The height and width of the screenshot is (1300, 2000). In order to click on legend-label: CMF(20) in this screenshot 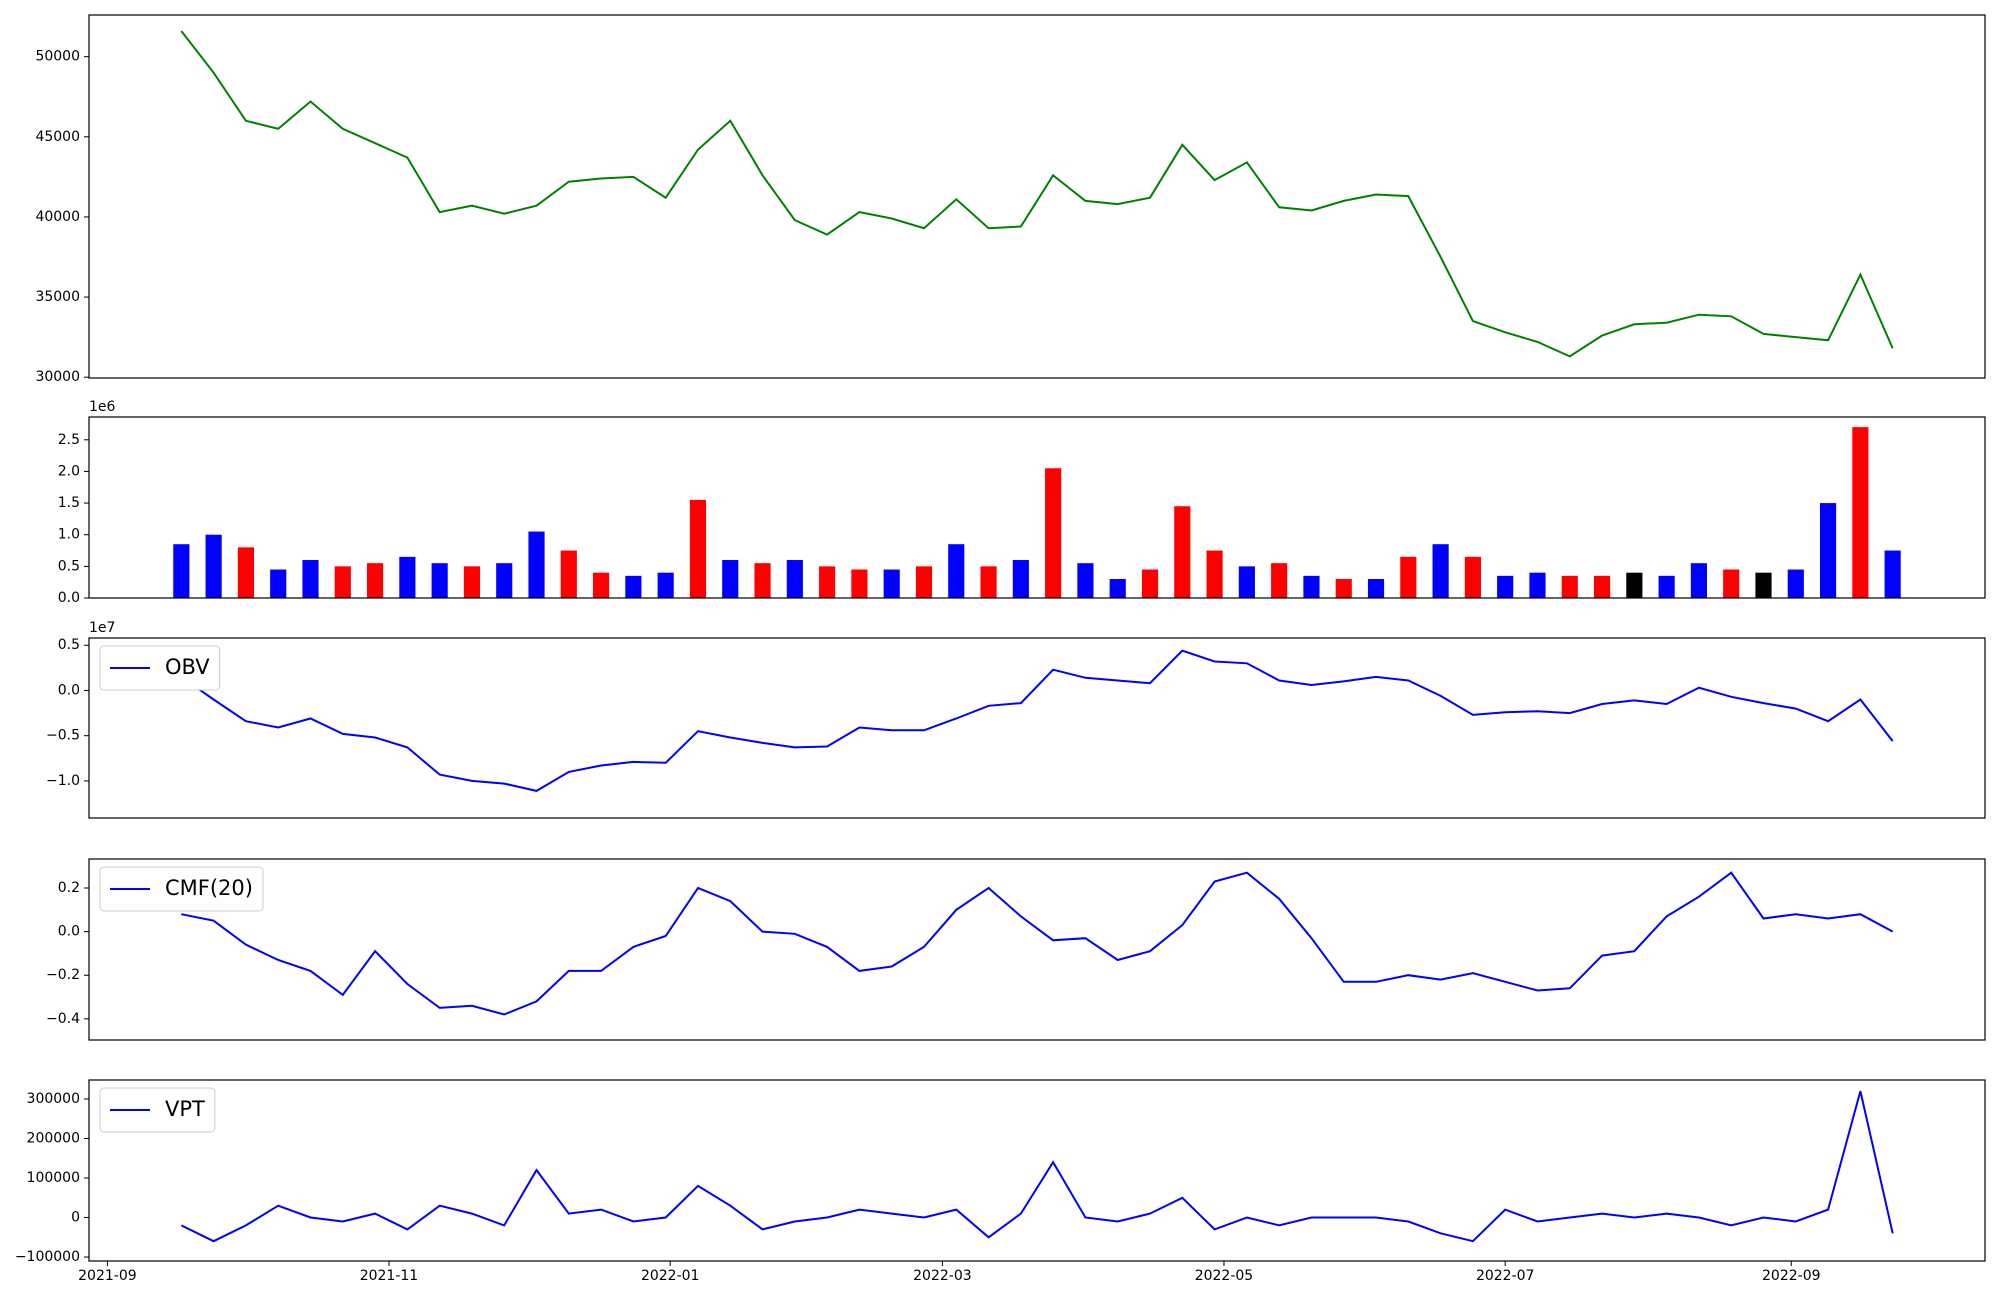, I will do `click(209, 888)`.